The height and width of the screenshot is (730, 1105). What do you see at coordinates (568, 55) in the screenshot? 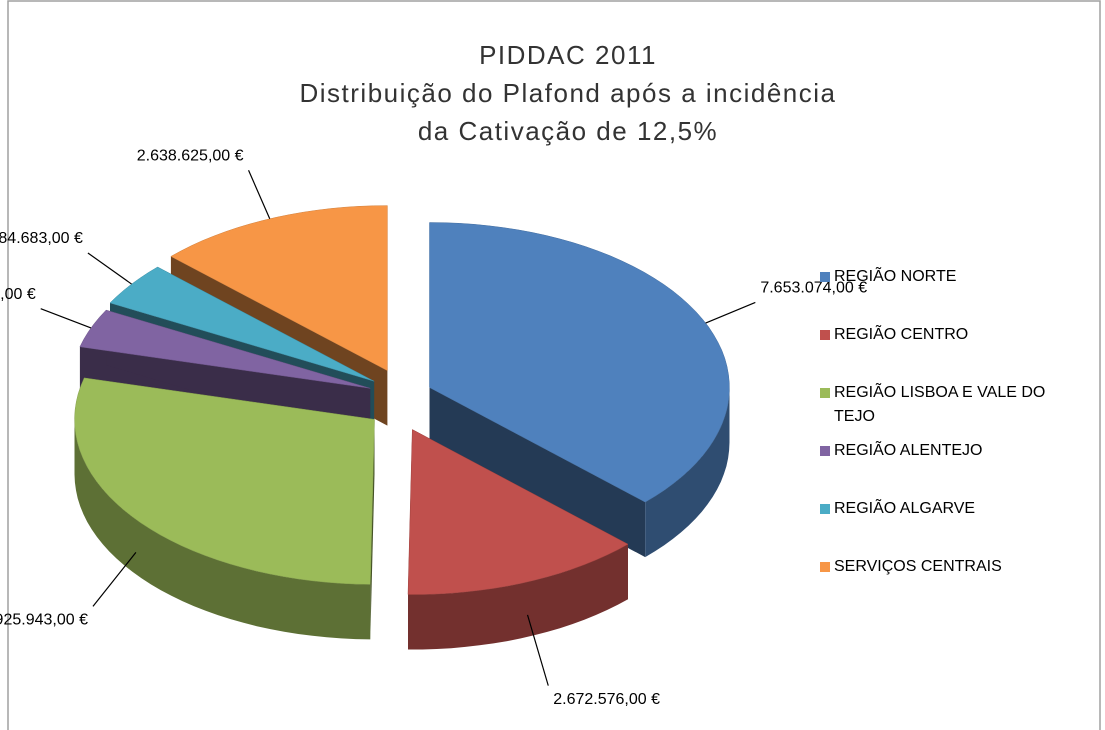
I see `title-line: PIDDAC 2011` at bounding box center [568, 55].